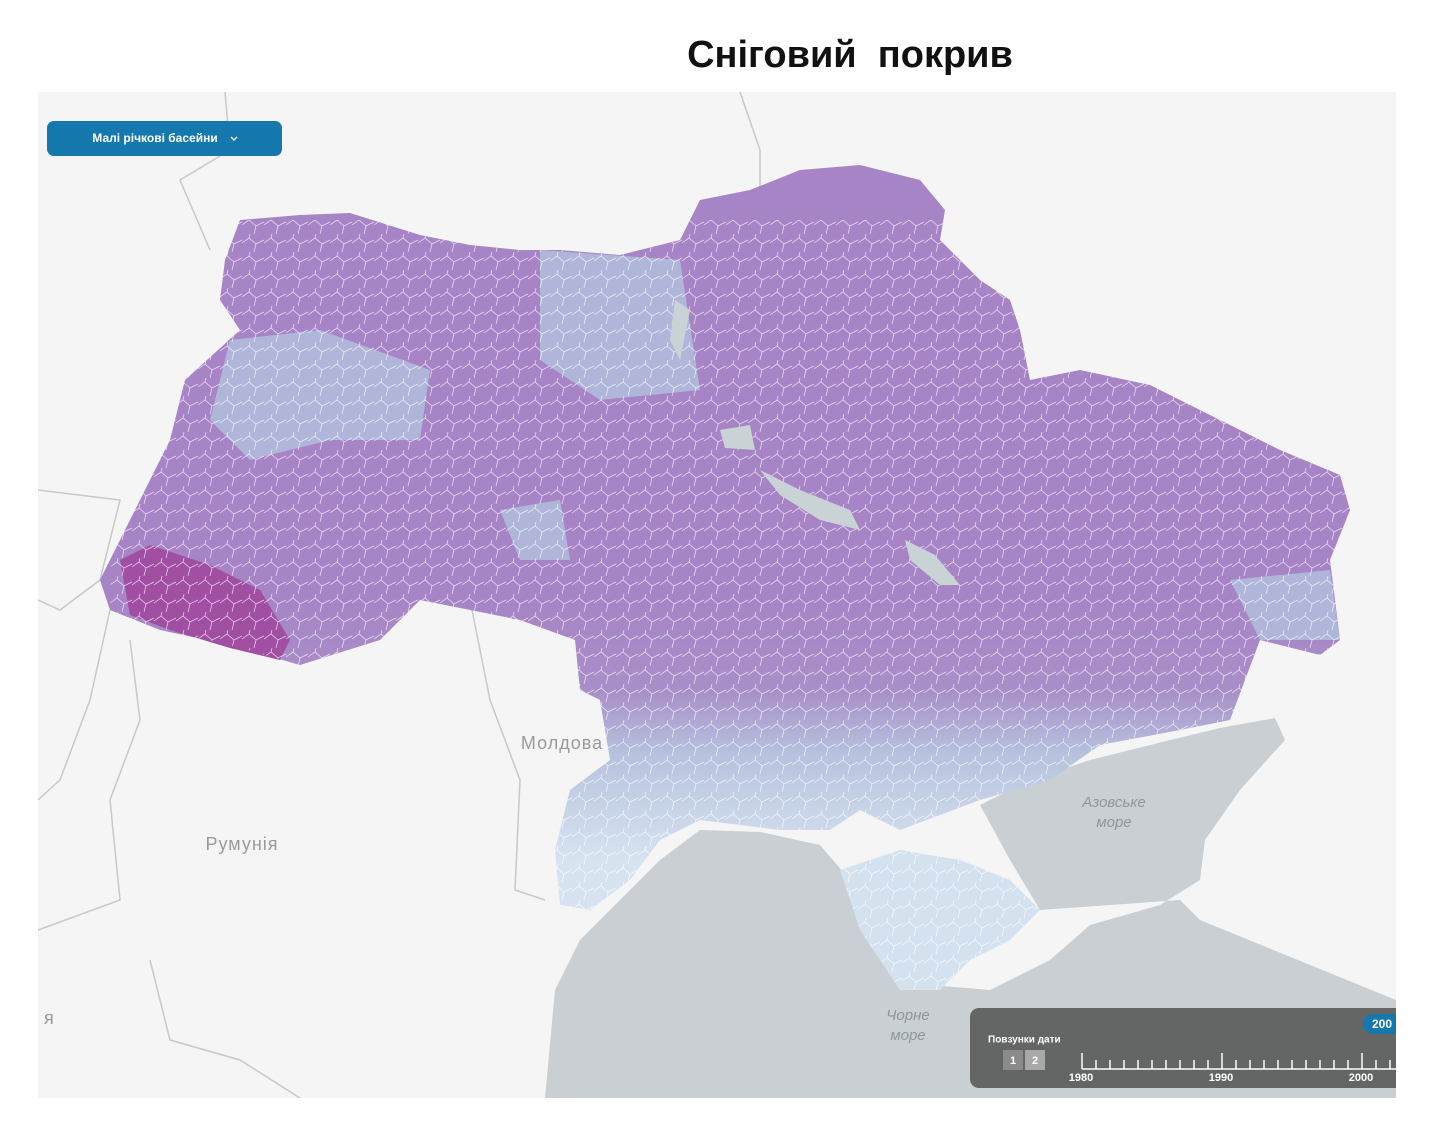 The image size is (1434, 1137). I want to click on year-label: 2000, so click(1361, 1078).